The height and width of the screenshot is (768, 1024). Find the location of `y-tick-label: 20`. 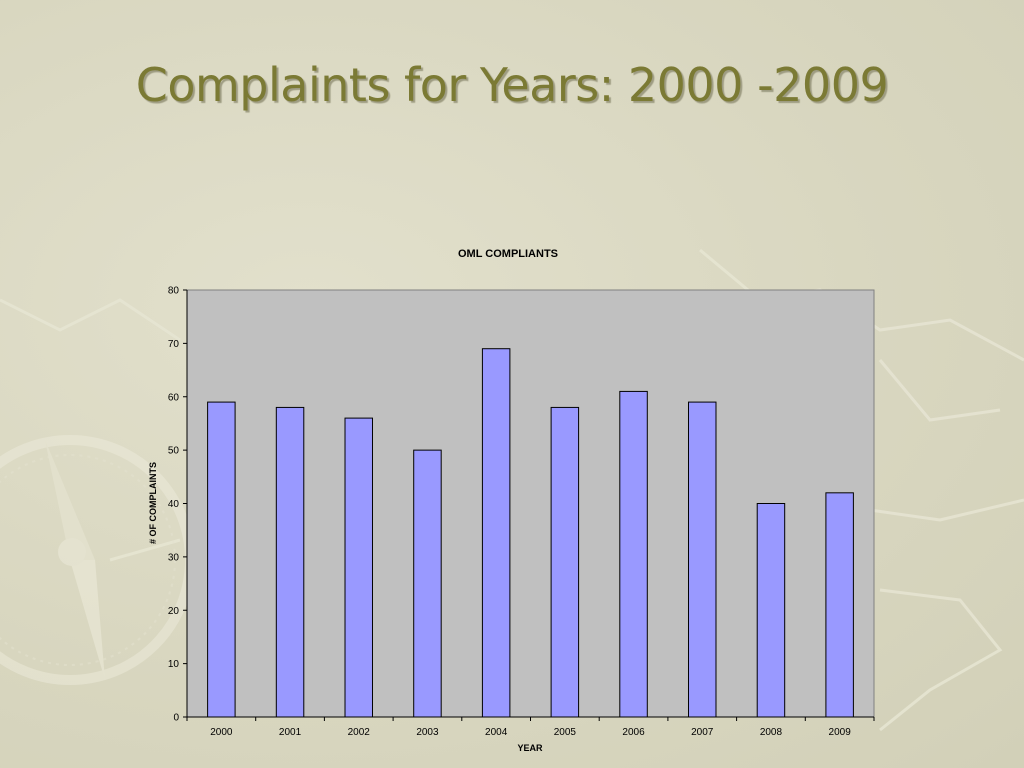

y-tick-label: 20 is located at coordinates (174, 611).